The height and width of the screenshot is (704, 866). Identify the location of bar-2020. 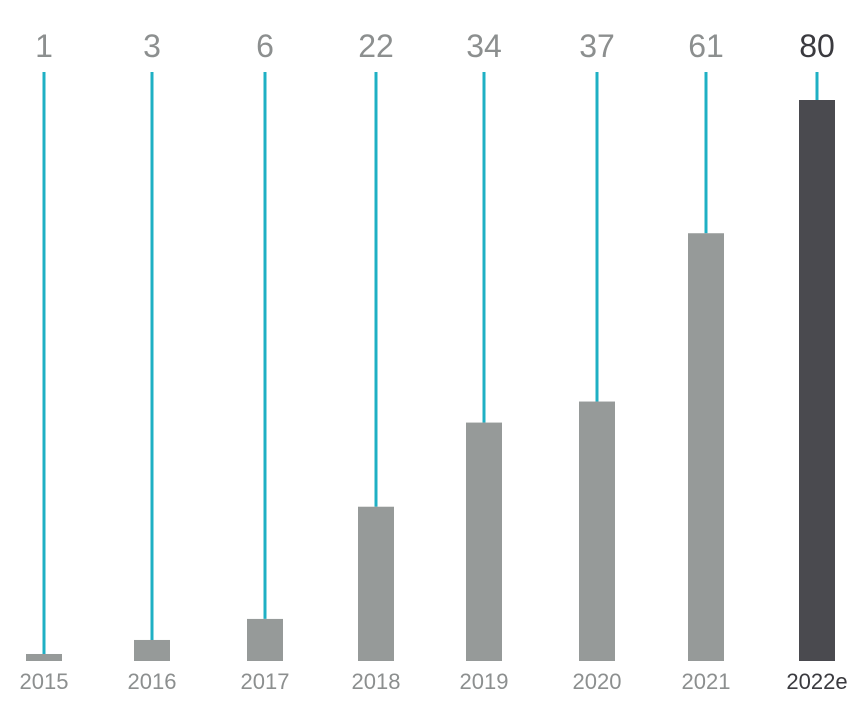
(597, 531).